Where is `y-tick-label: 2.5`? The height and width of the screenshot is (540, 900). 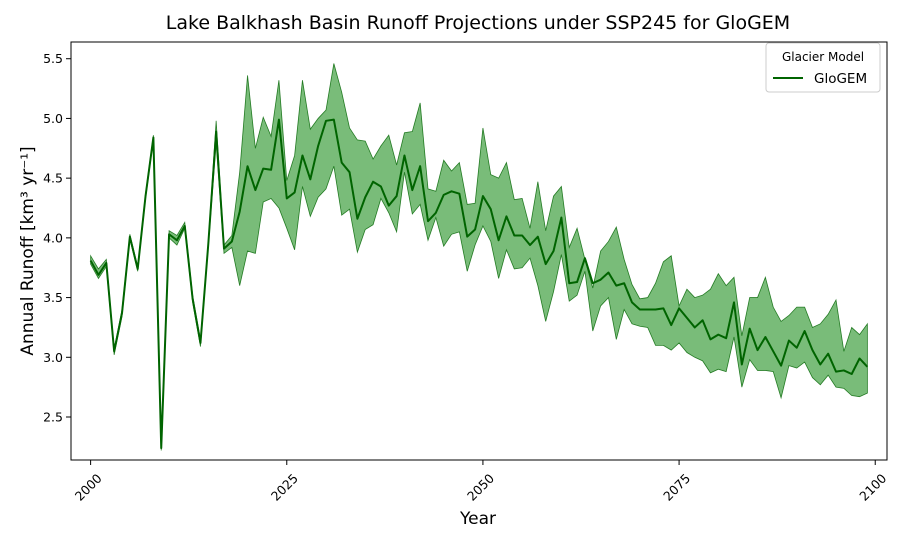 y-tick-label: 2.5 is located at coordinates (53, 417).